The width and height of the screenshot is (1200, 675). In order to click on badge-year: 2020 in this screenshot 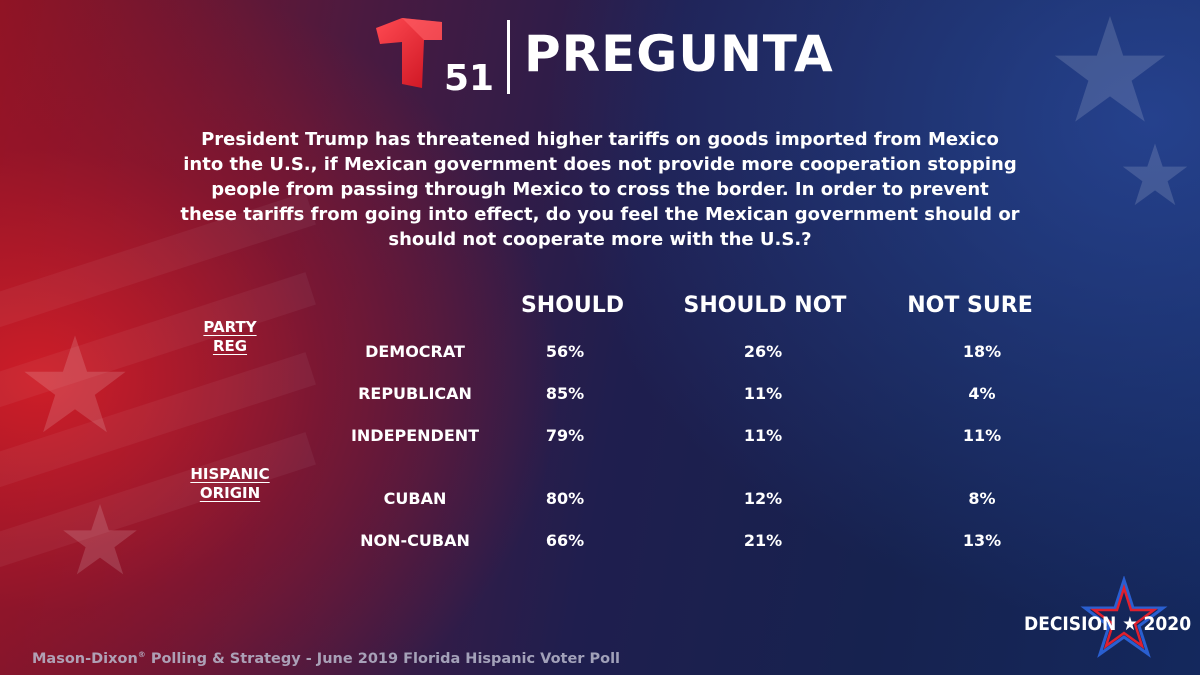, I will do `click(1167, 624)`.